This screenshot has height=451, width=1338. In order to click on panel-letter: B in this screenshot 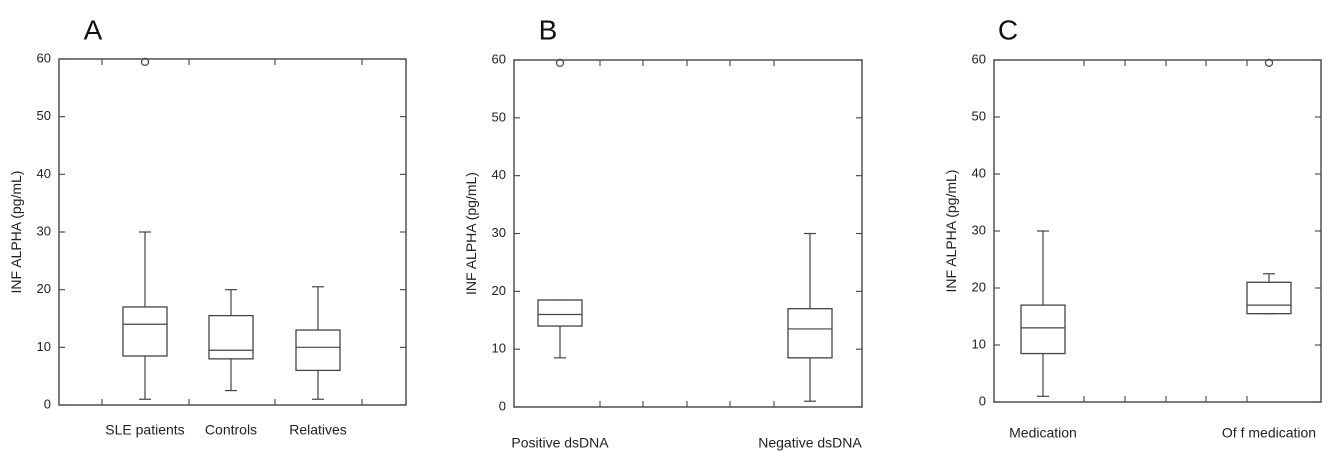, I will do `click(548, 29)`.